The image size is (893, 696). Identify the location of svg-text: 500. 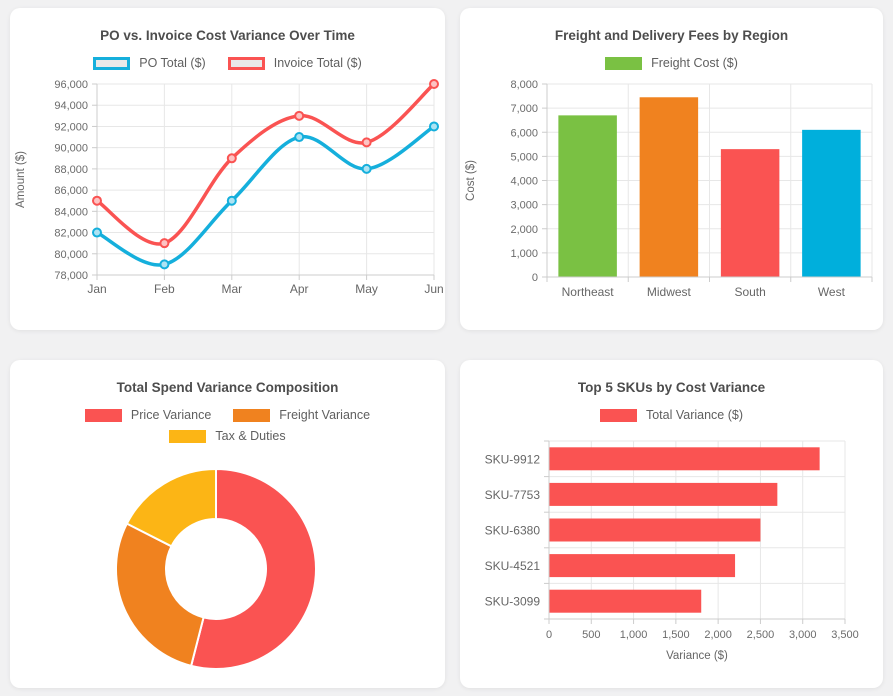
(591, 635).